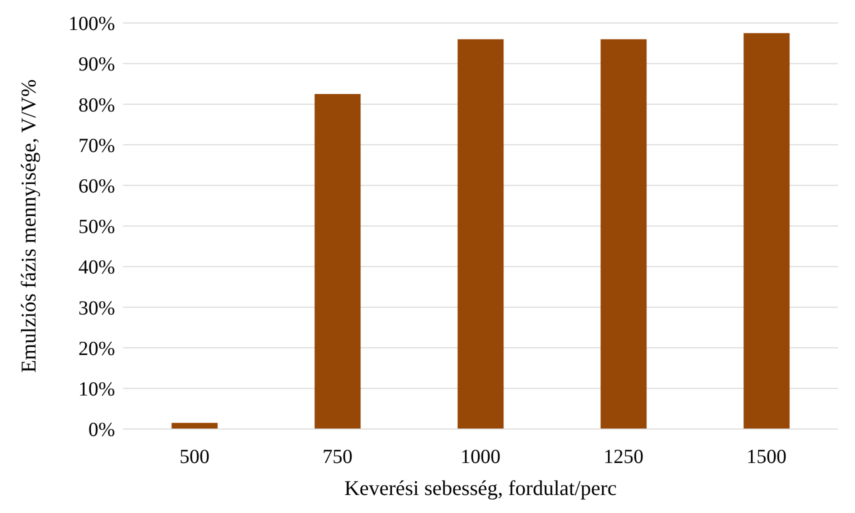  I want to click on x-tick-label: 750, so click(337, 457).